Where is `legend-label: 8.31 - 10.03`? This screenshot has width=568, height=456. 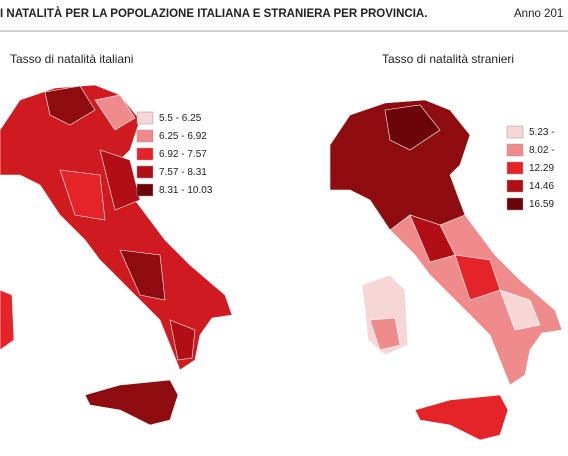 legend-label: 8.31 - 10.03 is located at coordinates (186, 190).